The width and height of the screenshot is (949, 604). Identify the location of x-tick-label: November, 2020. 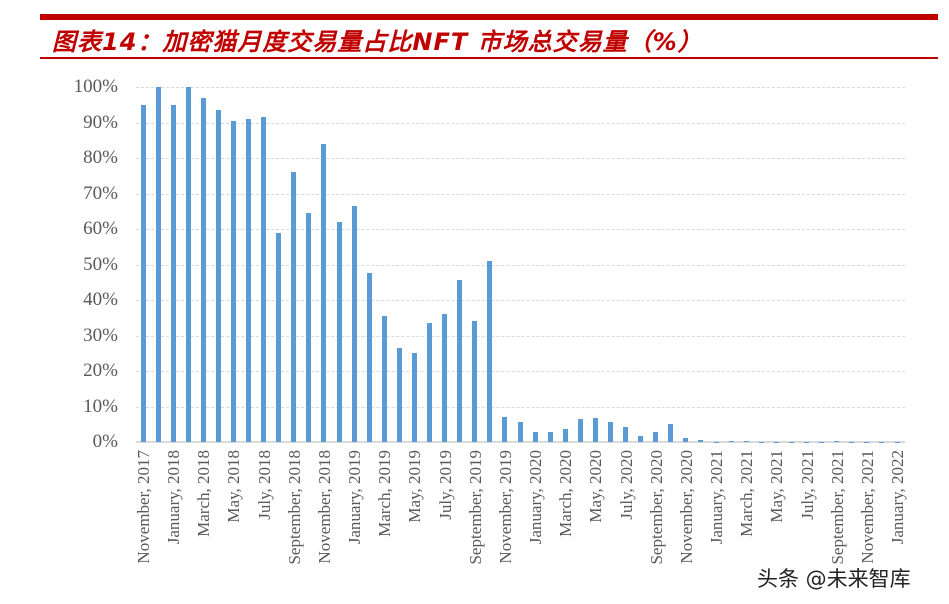
(686, 507).